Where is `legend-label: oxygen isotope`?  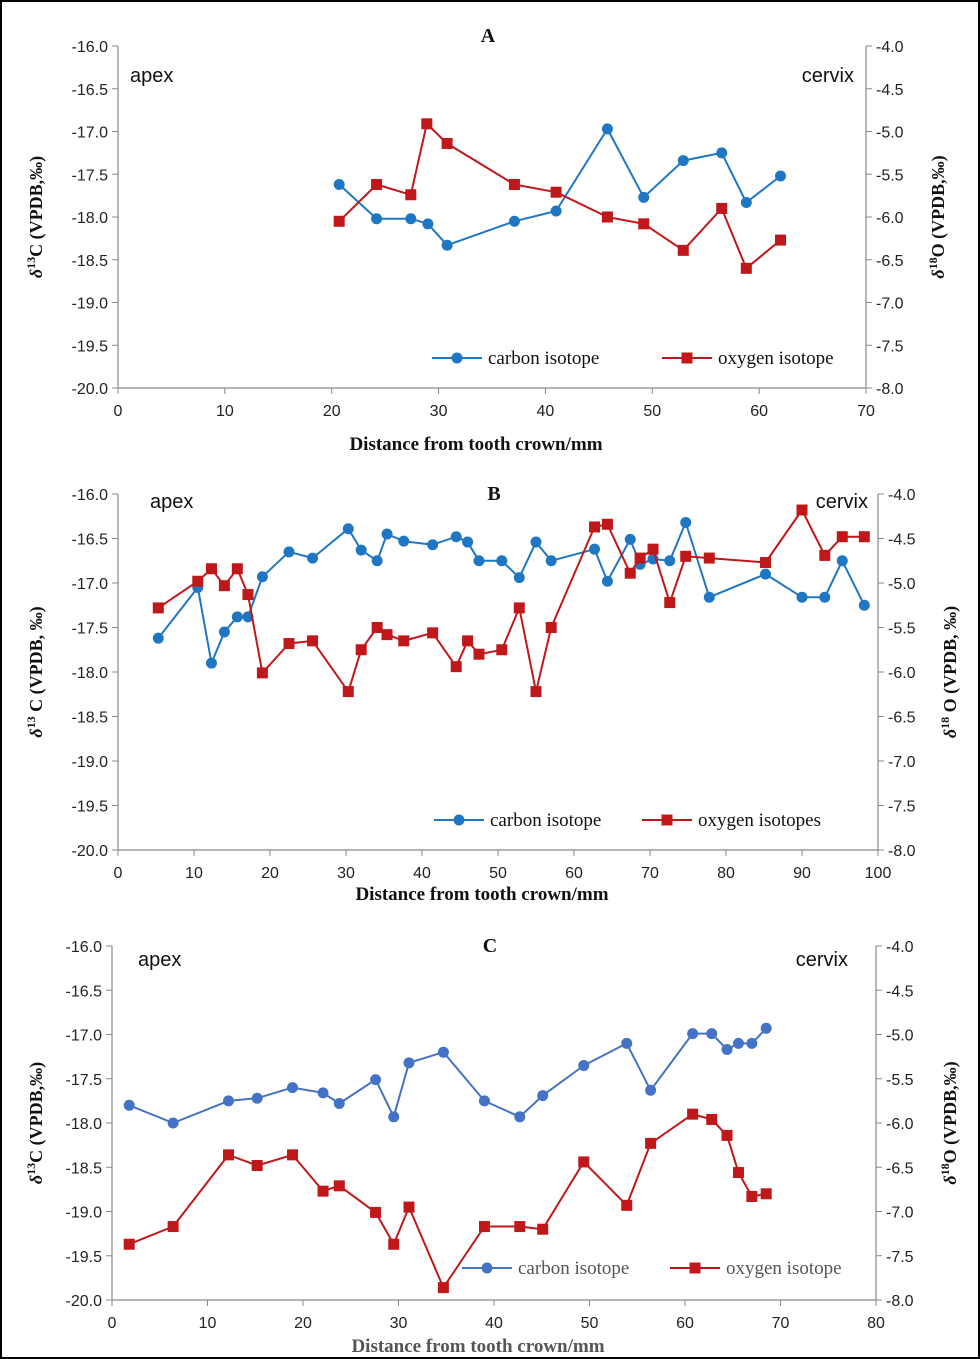 legend-label: oxygen isotope is located at coordinates (784, 1268).